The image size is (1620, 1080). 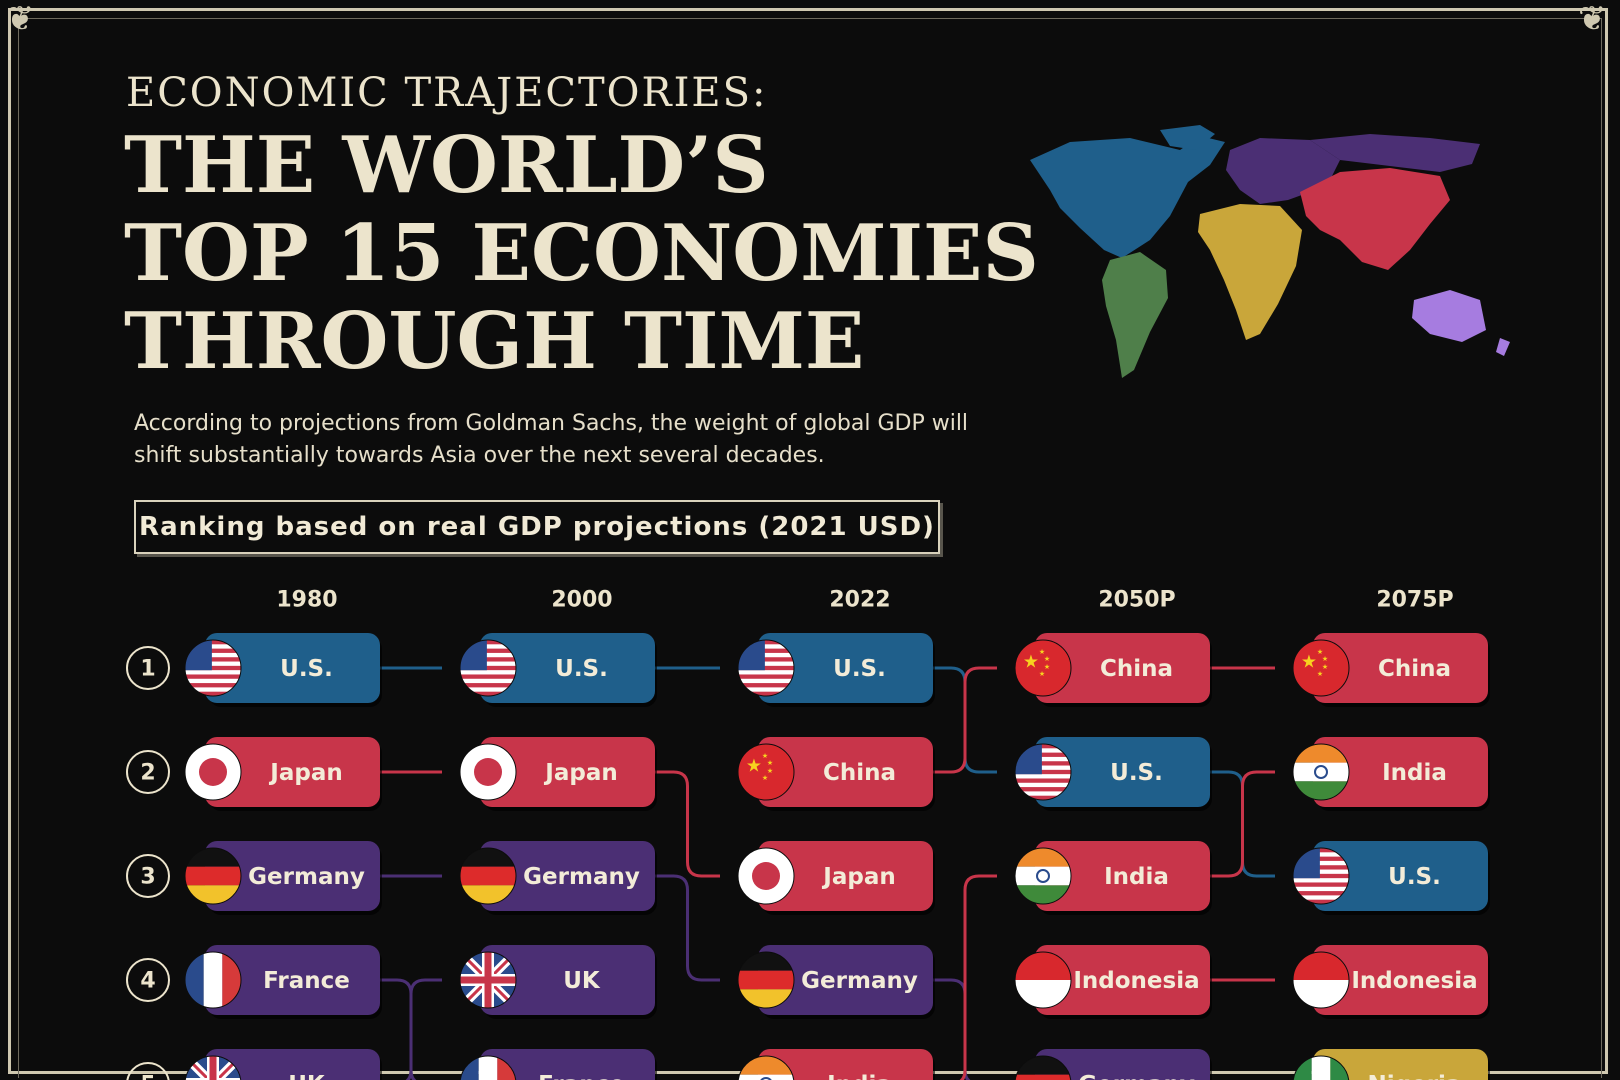 What do you see at coordinates (1127, 197) in the screenshot?
I see `map-north-america` at bounding box center [1127, 197].